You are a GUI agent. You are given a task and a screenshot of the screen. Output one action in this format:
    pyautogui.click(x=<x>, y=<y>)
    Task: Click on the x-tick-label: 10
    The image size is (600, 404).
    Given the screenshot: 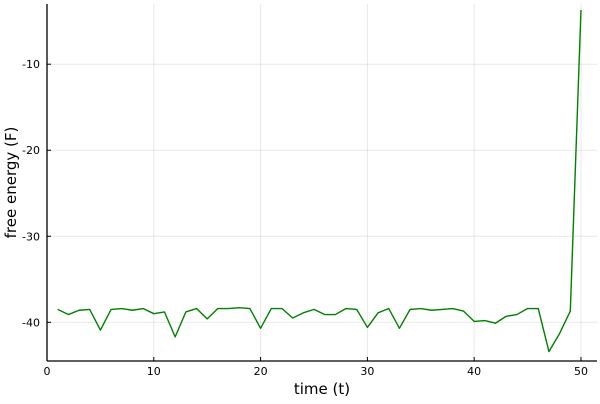 What is the action you would take?
    pyautogui.click(x=154, y=371)
    